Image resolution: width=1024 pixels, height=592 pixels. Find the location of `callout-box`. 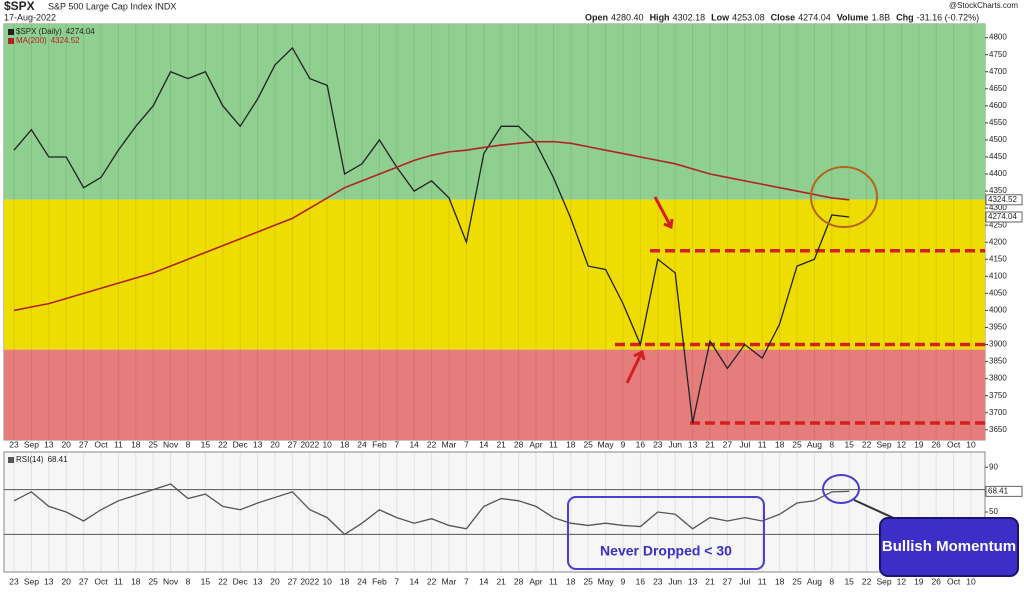

callout-box is located at coordinates (949, 547).